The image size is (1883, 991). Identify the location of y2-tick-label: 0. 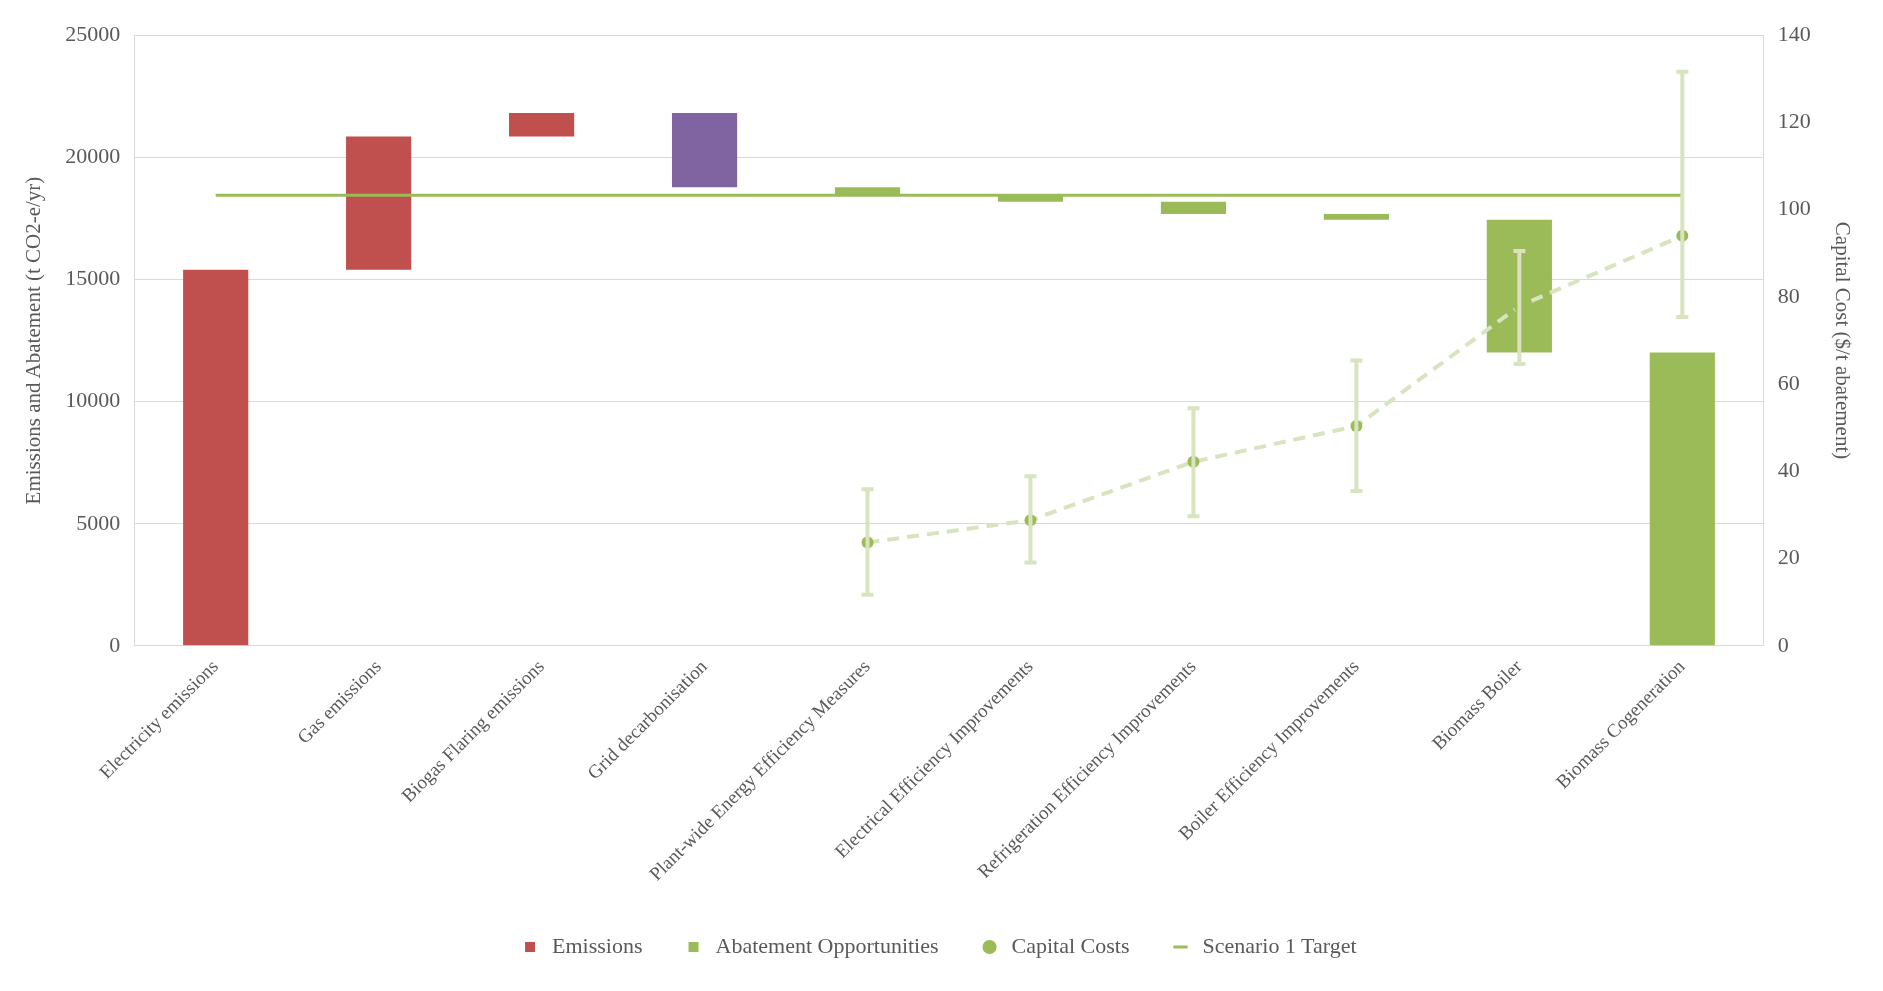
(1783, 644).